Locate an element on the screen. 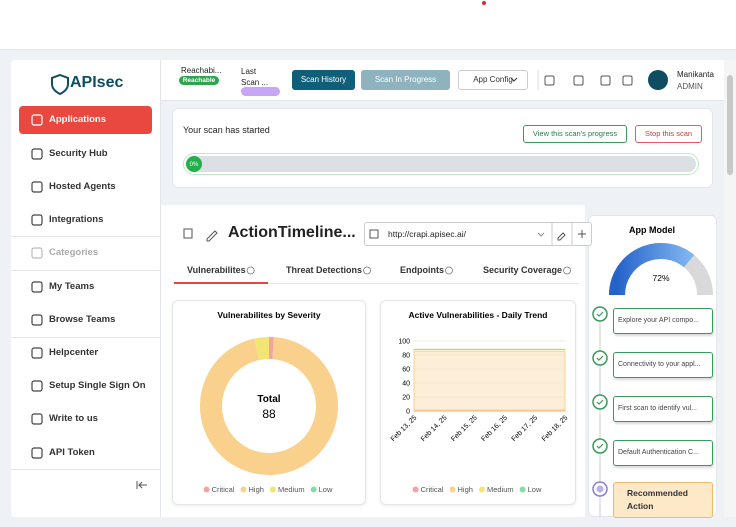 Image resolution: width=736 pixels, height=527 pixels. top-bar is located at coordinates (368, 25).